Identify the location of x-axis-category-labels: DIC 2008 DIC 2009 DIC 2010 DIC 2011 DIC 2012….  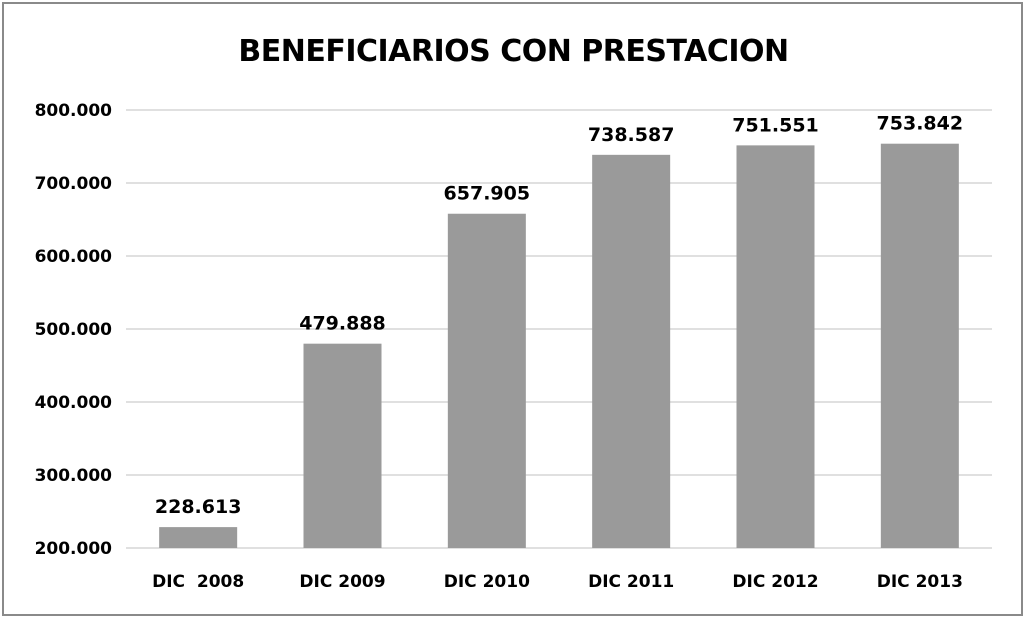
(557, 582).